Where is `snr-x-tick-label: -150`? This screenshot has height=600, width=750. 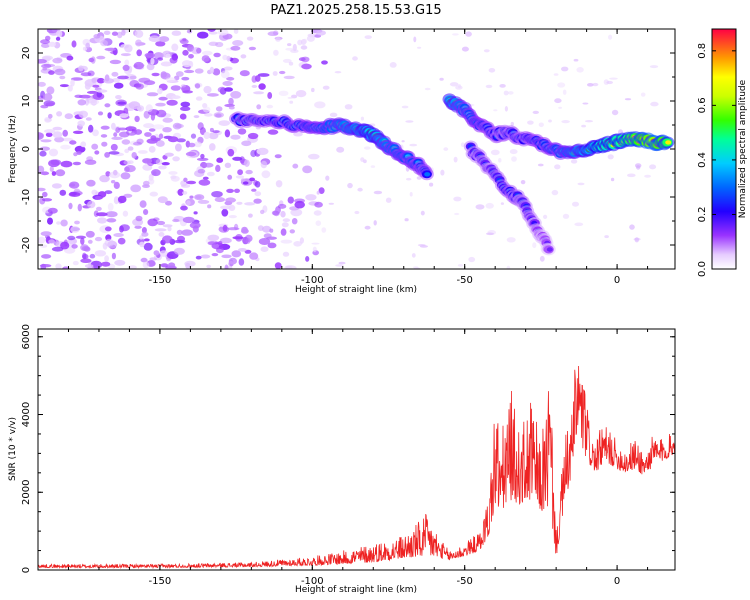 snr-x-tick-label: -150 is located at coordinates (160, 581).